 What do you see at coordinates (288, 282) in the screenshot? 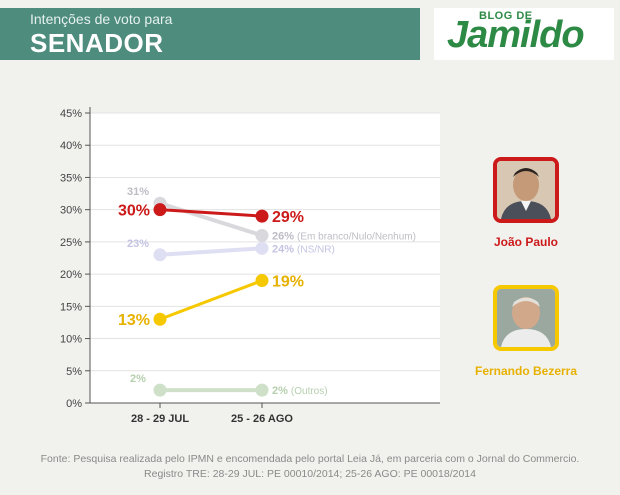
I see `data-label: 19%` at bounding box center [288, 282].